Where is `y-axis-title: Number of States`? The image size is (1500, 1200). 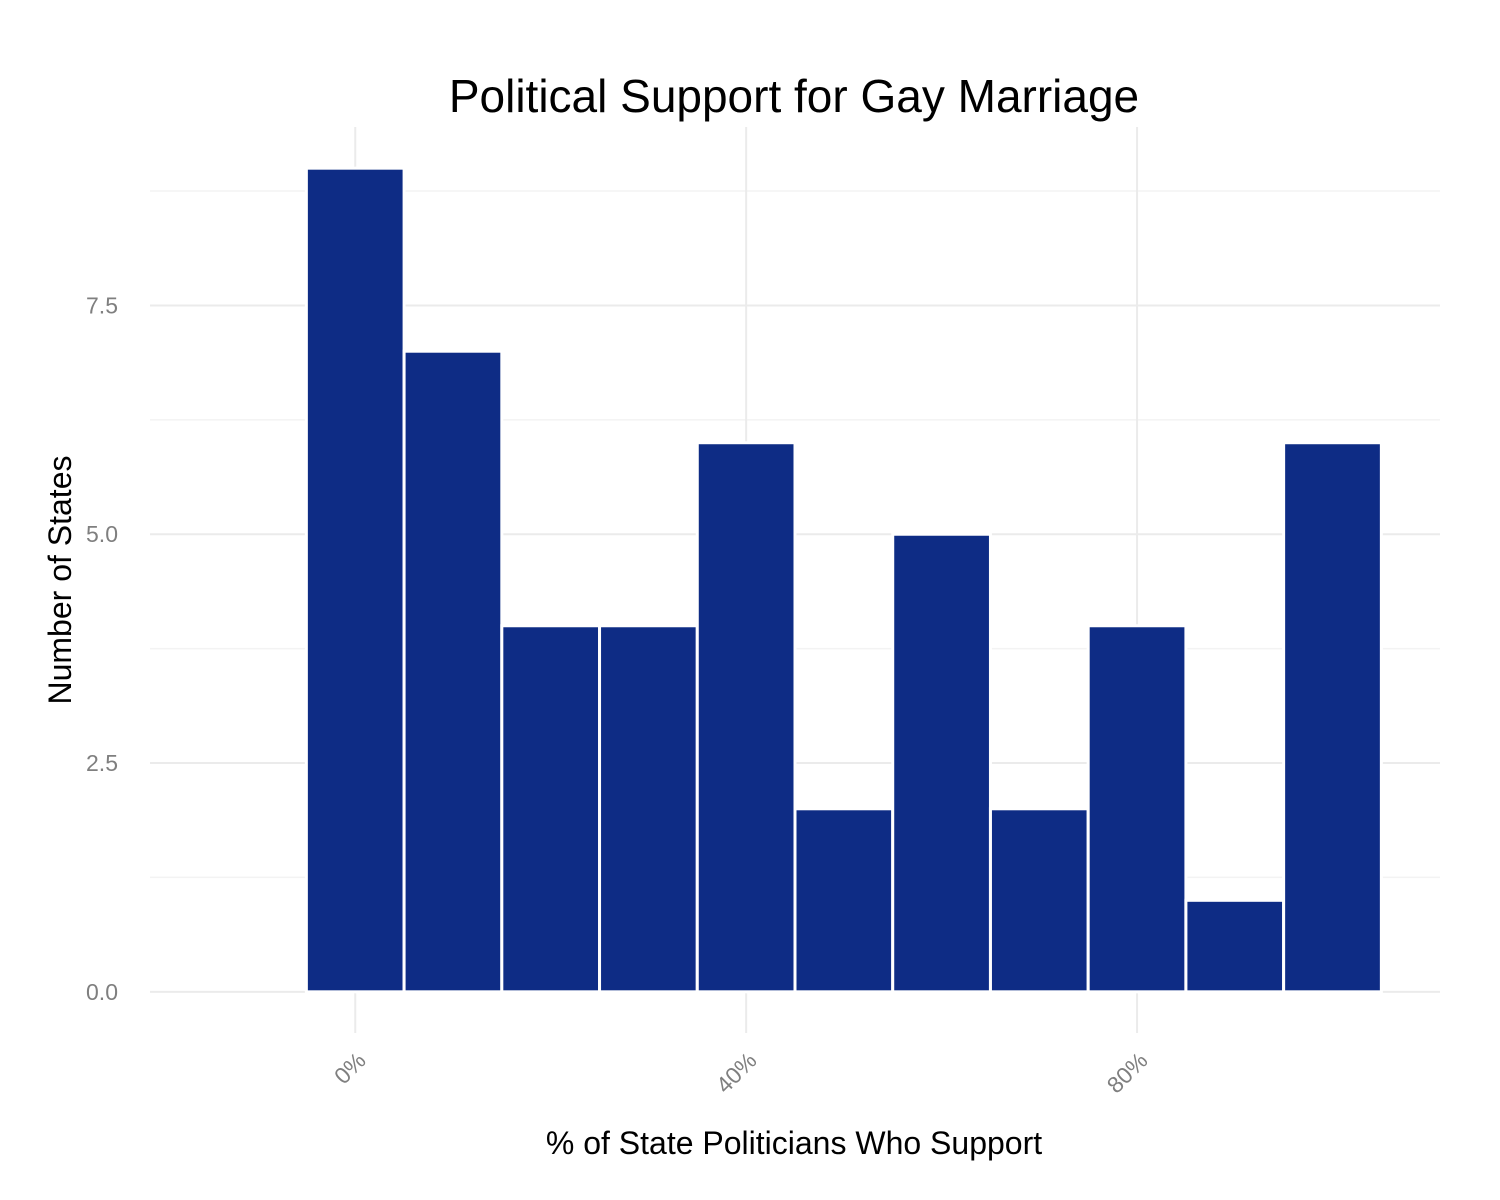 y-axis-title: Number of States is located at coordinates (60, 580).